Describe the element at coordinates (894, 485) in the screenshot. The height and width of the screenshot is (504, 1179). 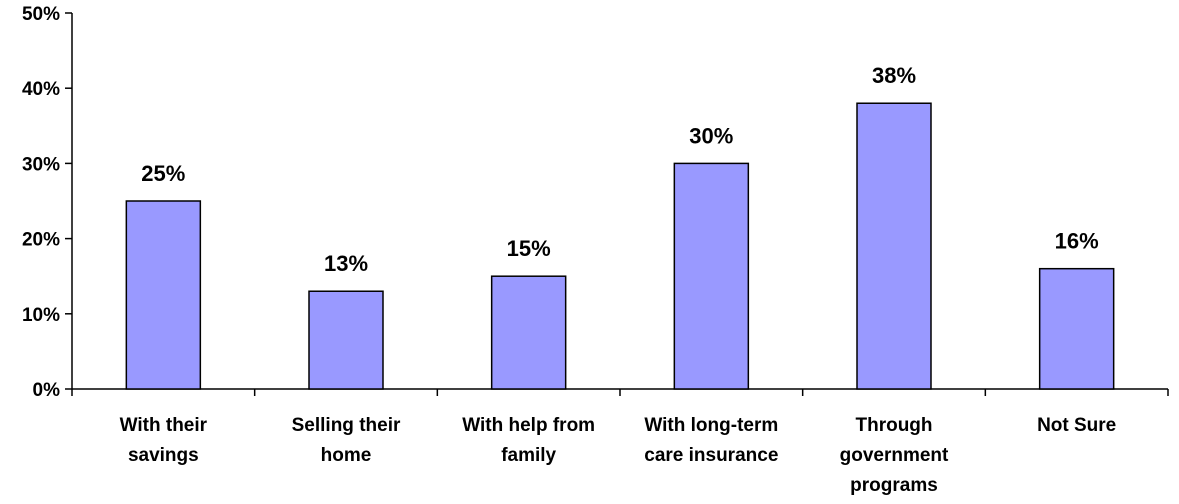
I see `category-label-line: programs` at that location.